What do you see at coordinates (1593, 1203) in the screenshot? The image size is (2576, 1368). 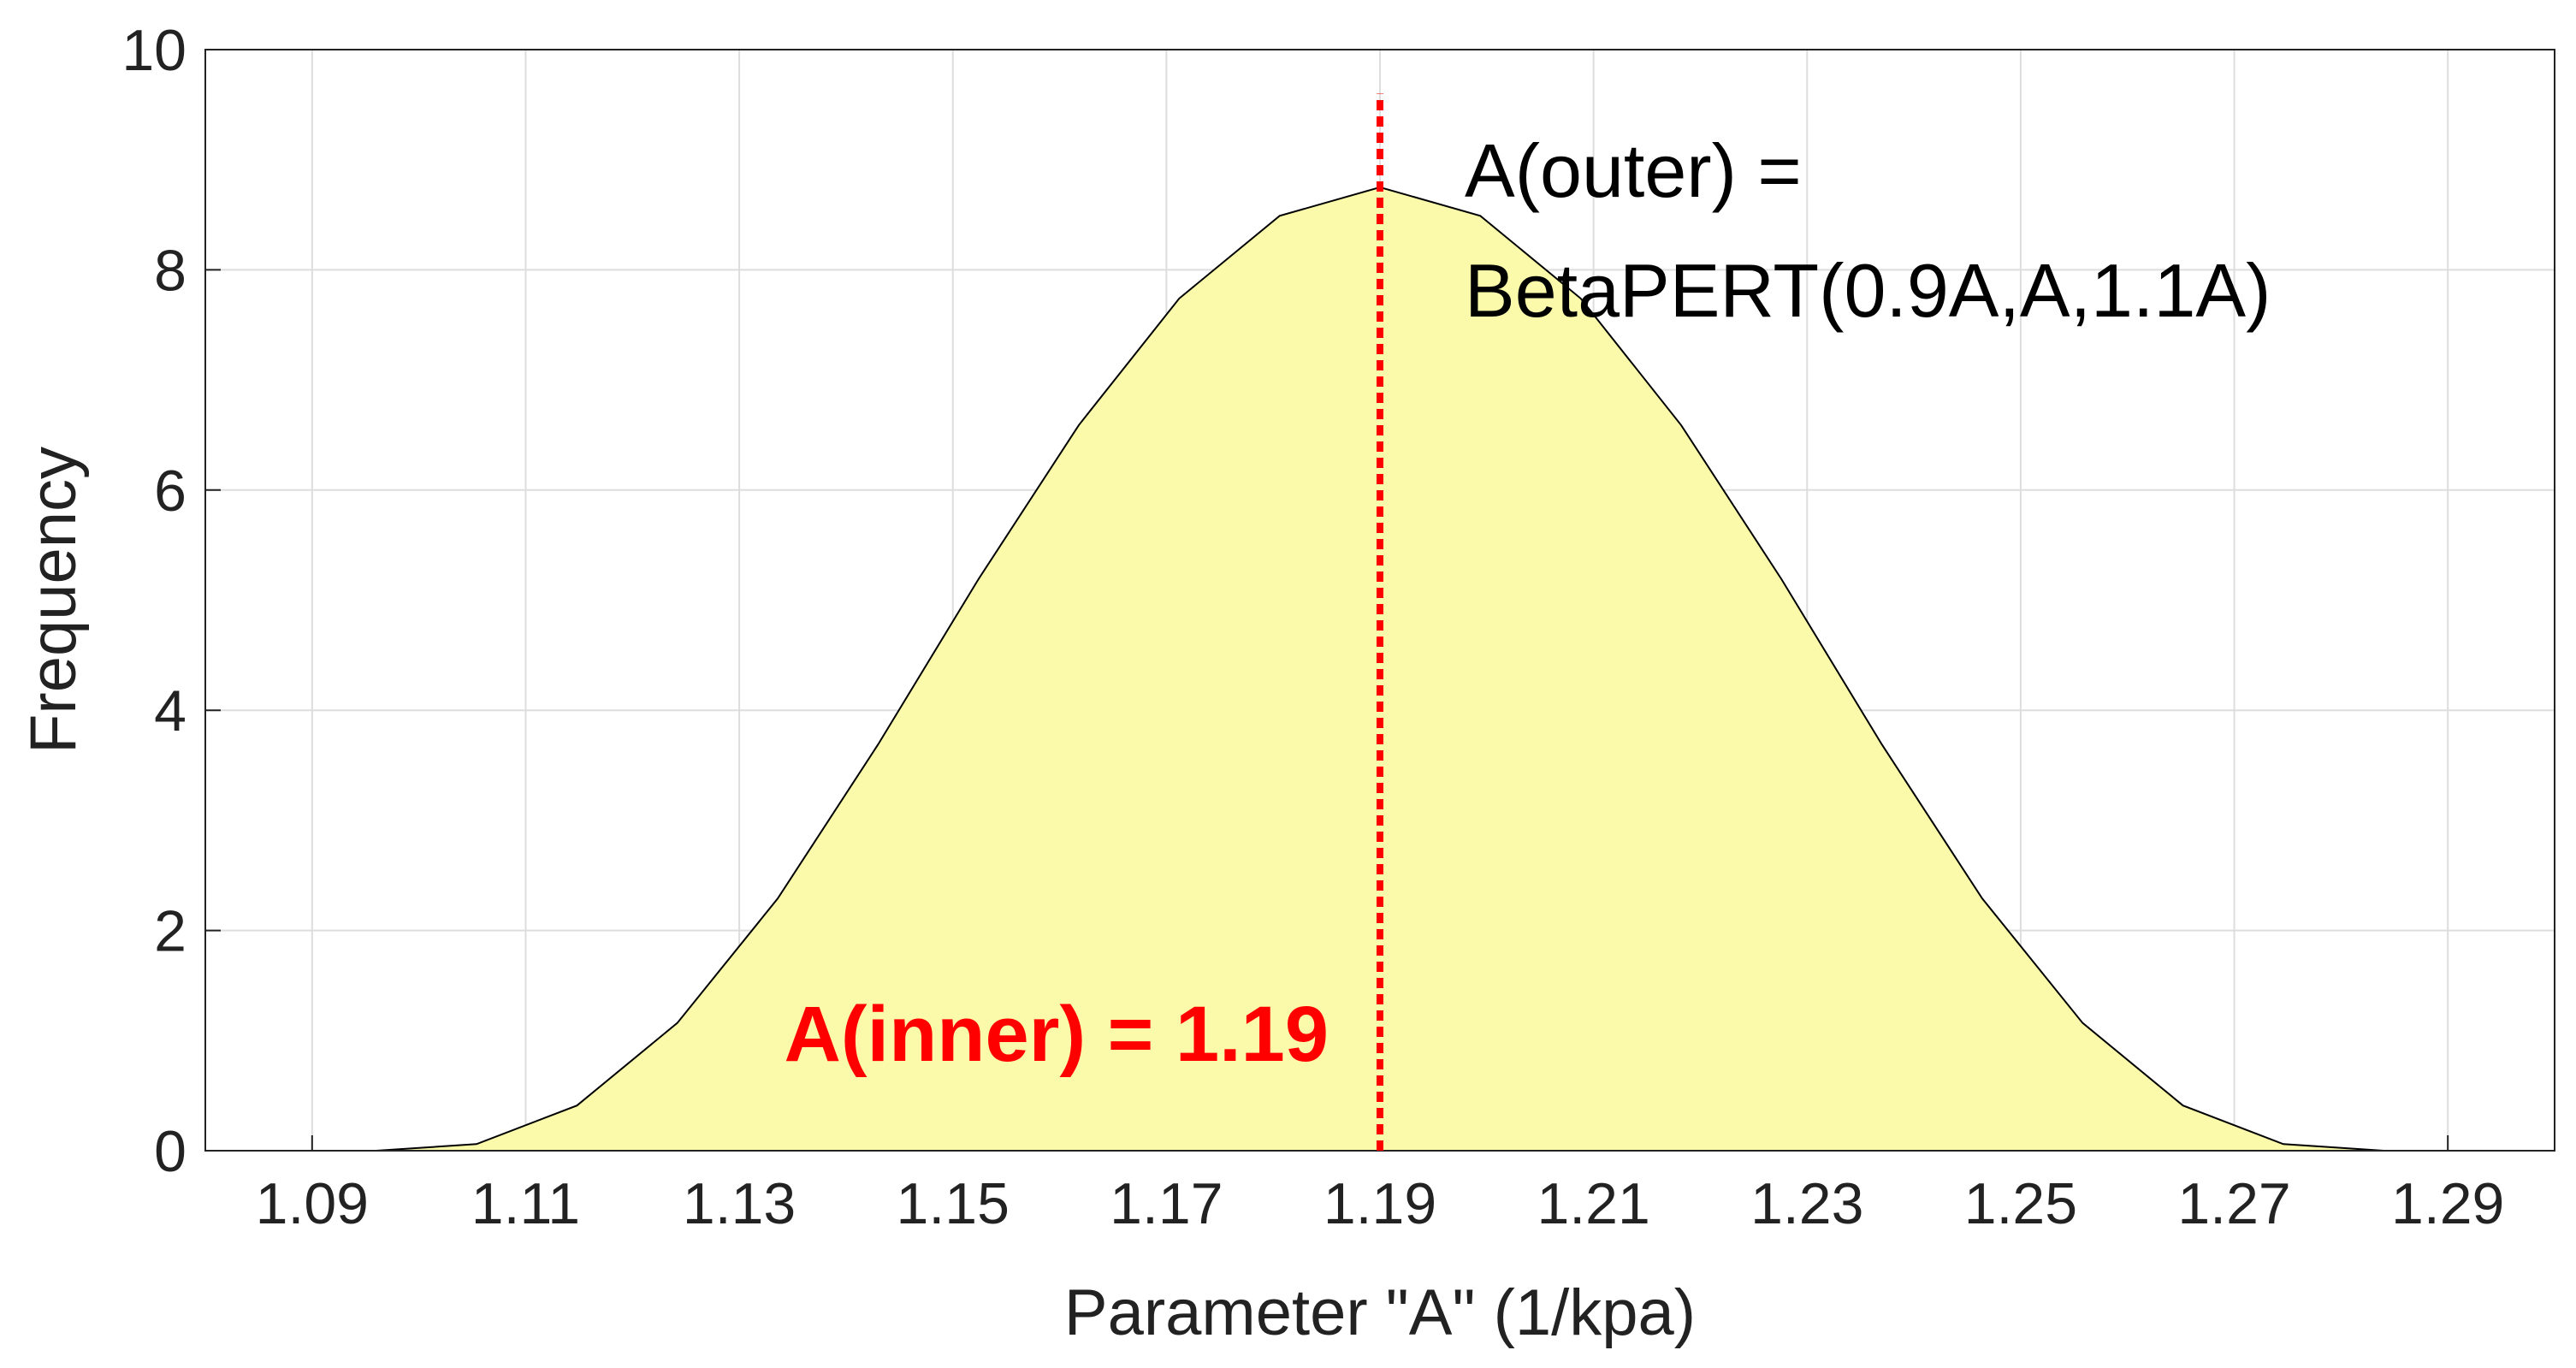 I see `x-tick-label: 1.21` at bounding box center [1593, 1203].